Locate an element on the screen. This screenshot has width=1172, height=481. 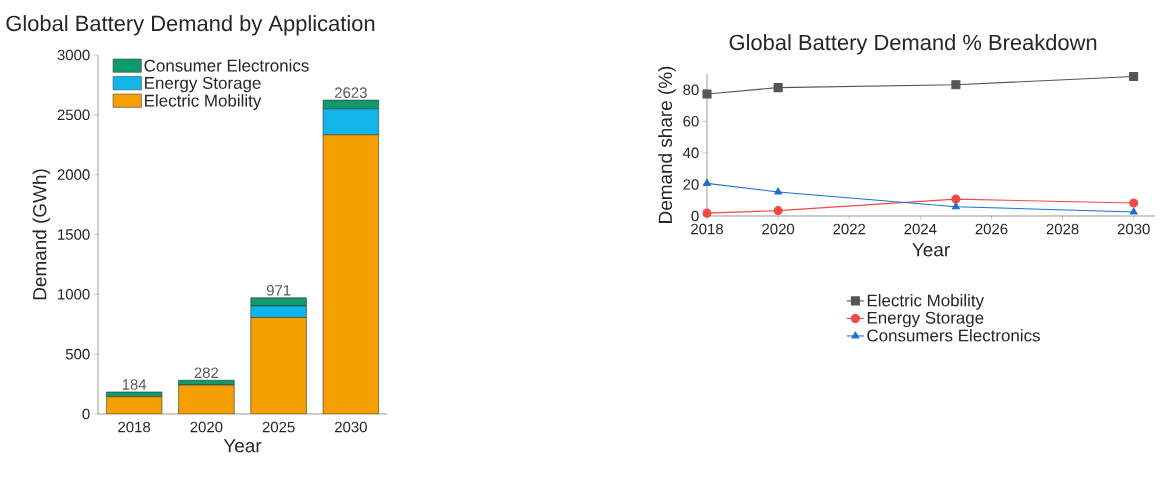
x-tick-label: 2028 is located at coordinates (1062, 229).